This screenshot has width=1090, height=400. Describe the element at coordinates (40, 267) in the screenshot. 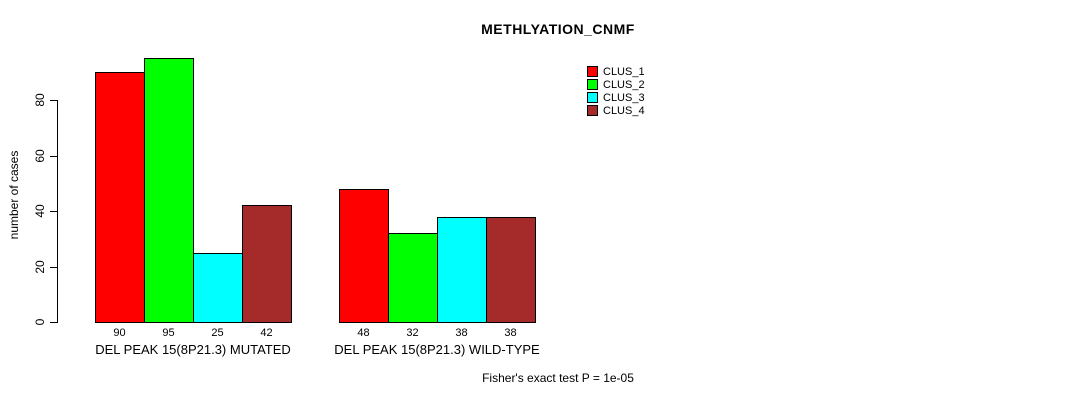

I see `y-axis-tick-label: 20` at that location.